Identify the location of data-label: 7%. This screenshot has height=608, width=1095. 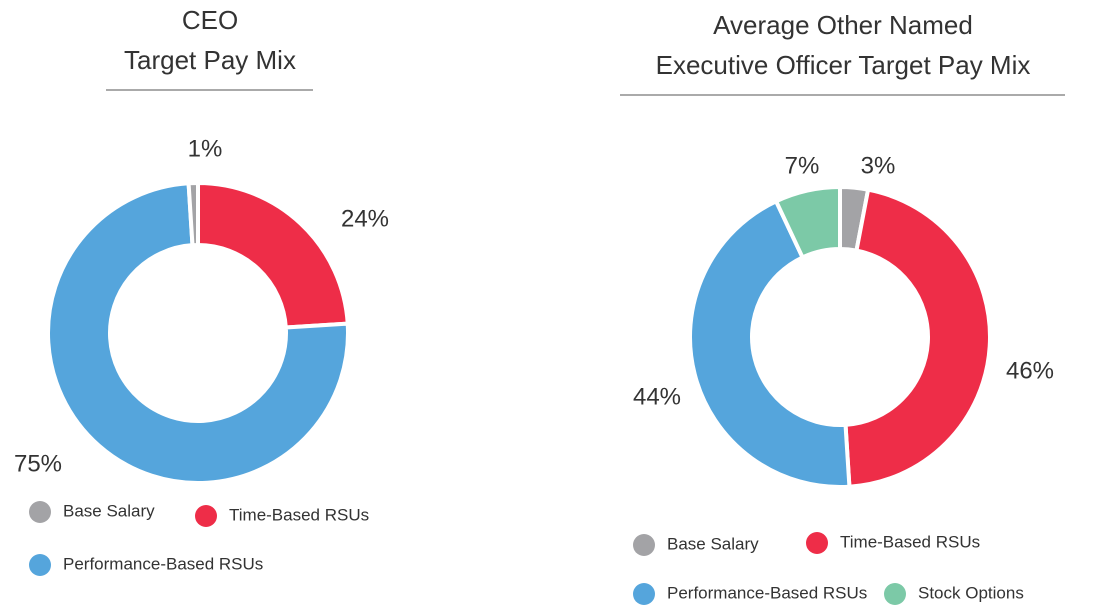
(802, 165).